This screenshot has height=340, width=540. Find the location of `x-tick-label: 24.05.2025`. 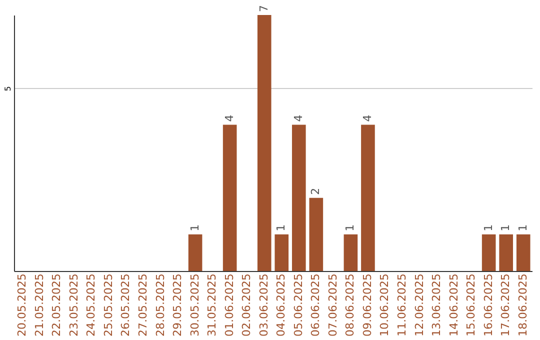

x-tick-label: 24.05.2025 is located at coordinates (91, 305).